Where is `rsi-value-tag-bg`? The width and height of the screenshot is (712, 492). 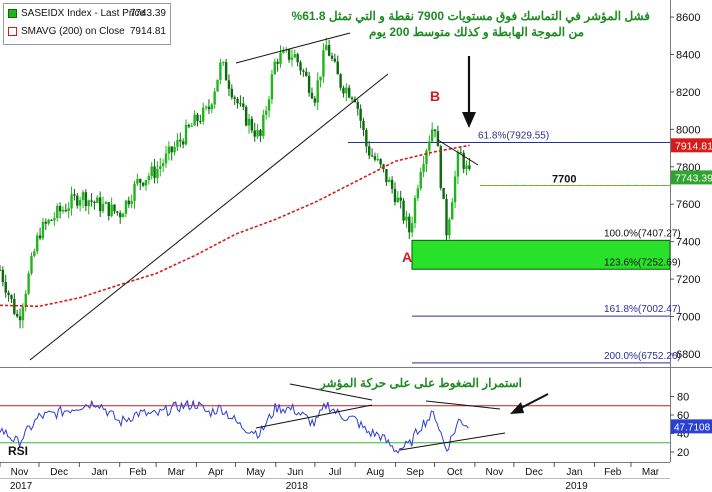 rsi-value-tag-bg is located at coordinates (691, 426).